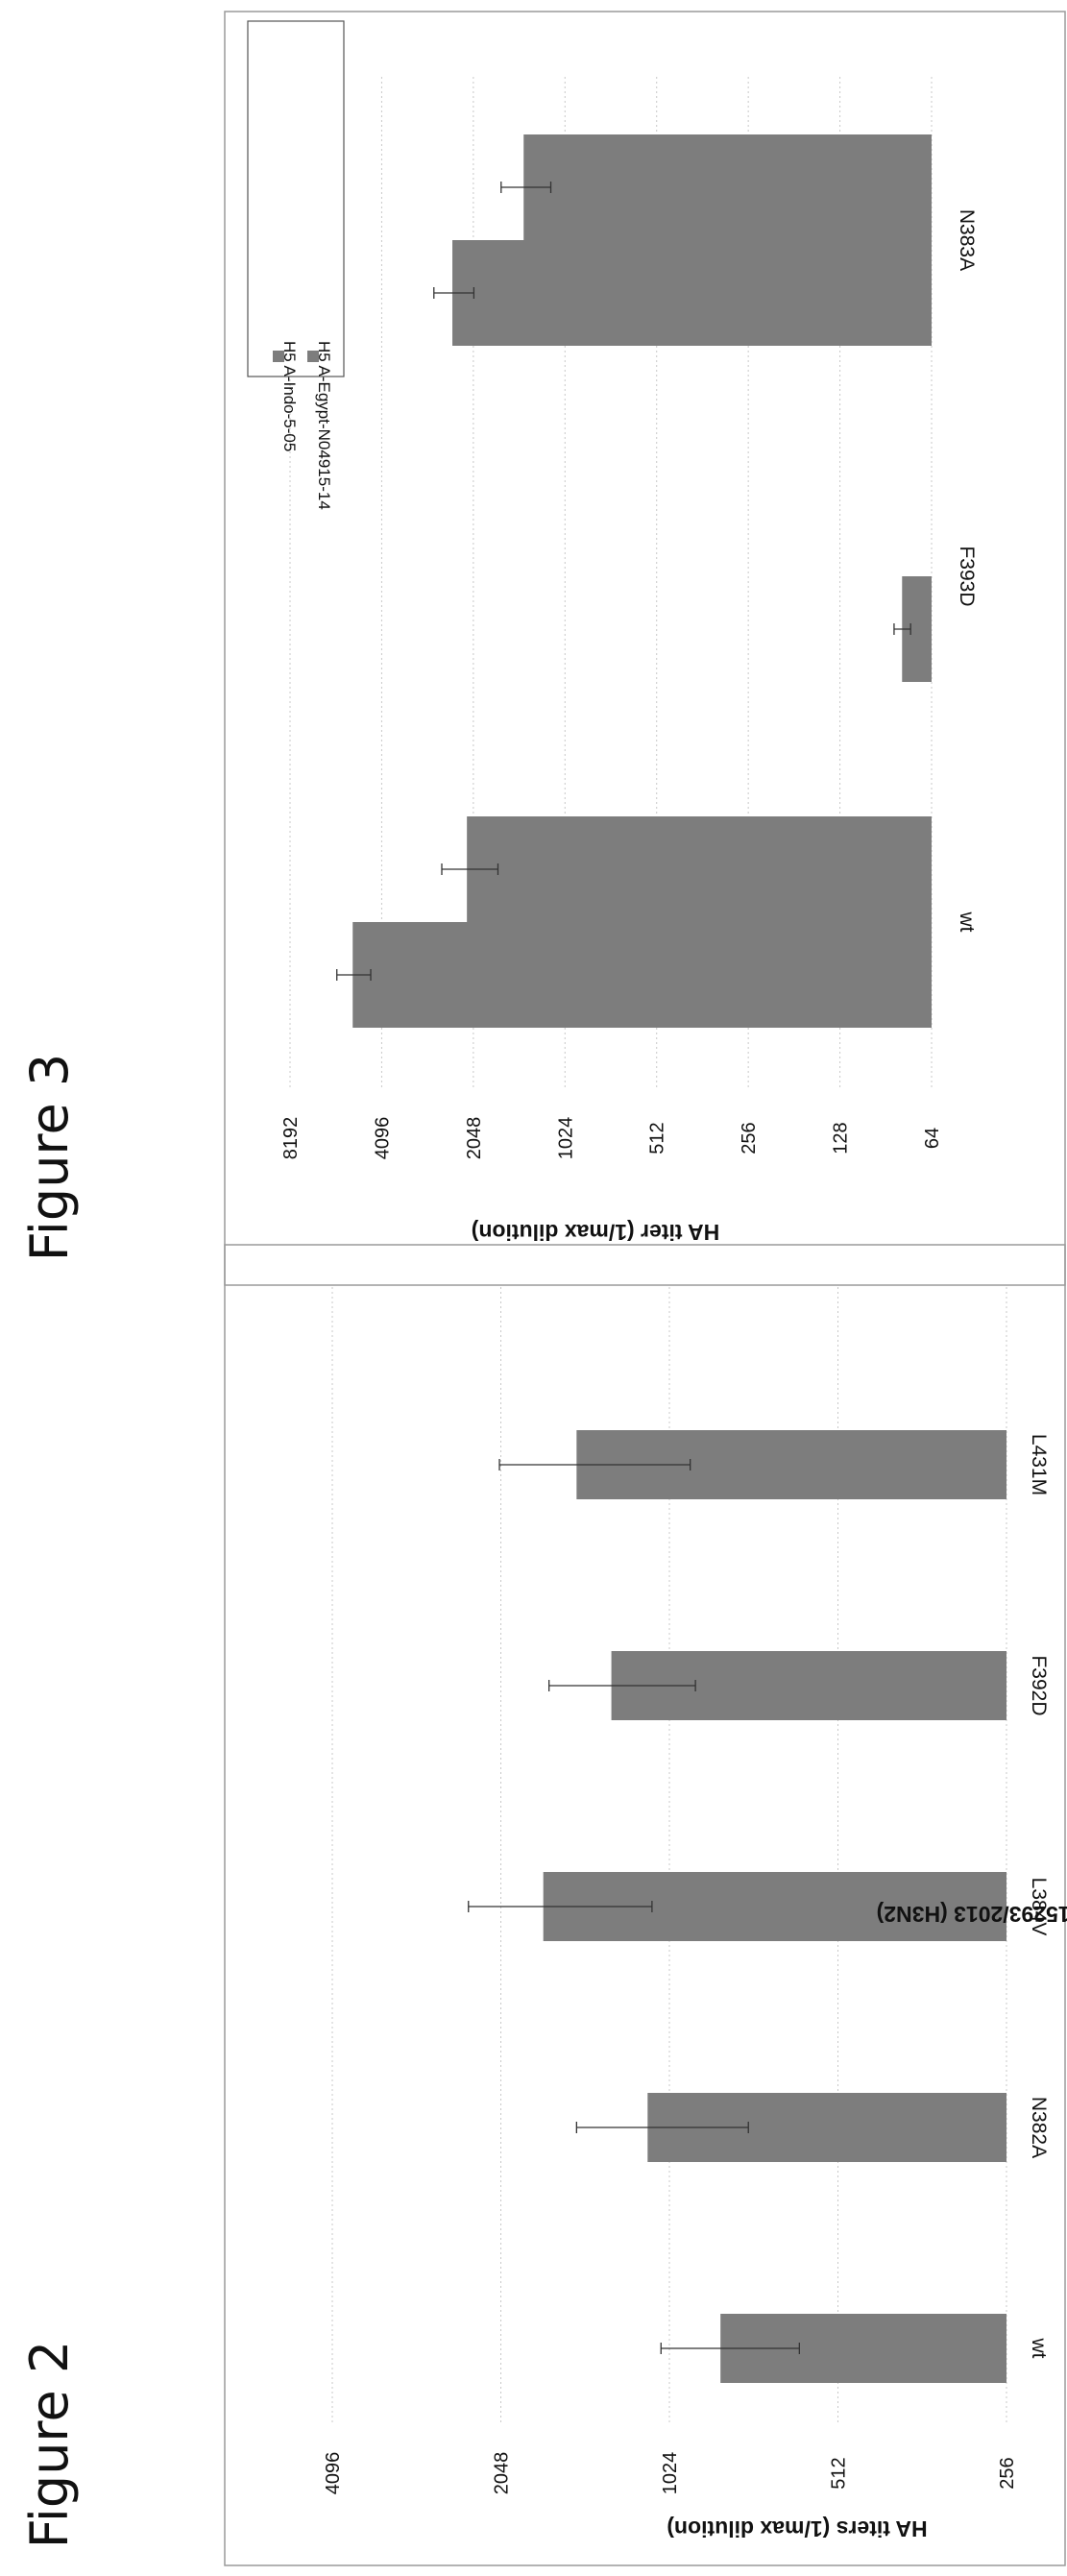 The width and height of the screenshot is (1067, 2576). What do you see at coordinates (289, 396) in the screenshot?
I see `legend-label-series-1: H5 A-Indo-5-05` at bounding box center [289, 396].